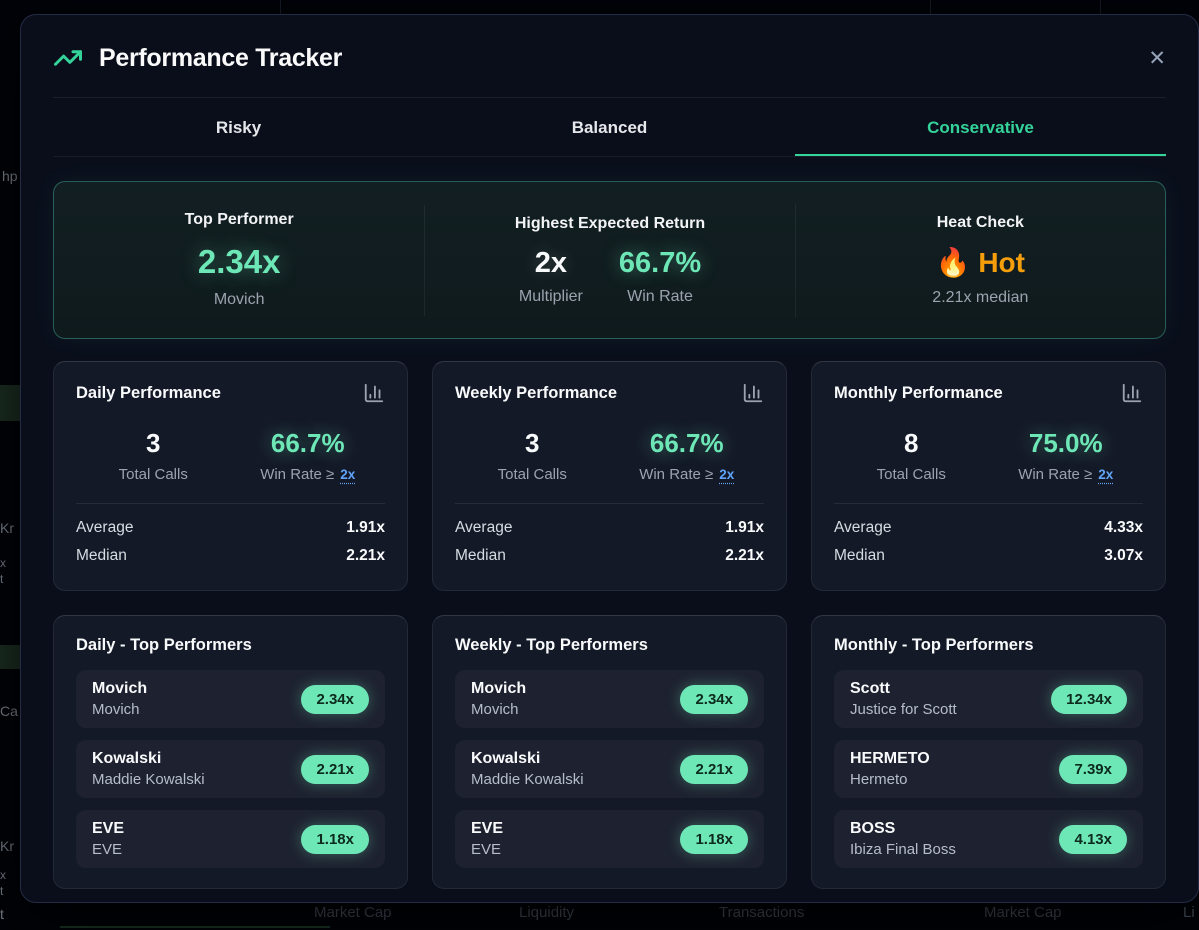 The height and width of the screenshot is (930, 1199). What do you see at coordinates (1100, 7) in the screenshot?
I see `bg-table-divider` at bounding box center [1100, 7].